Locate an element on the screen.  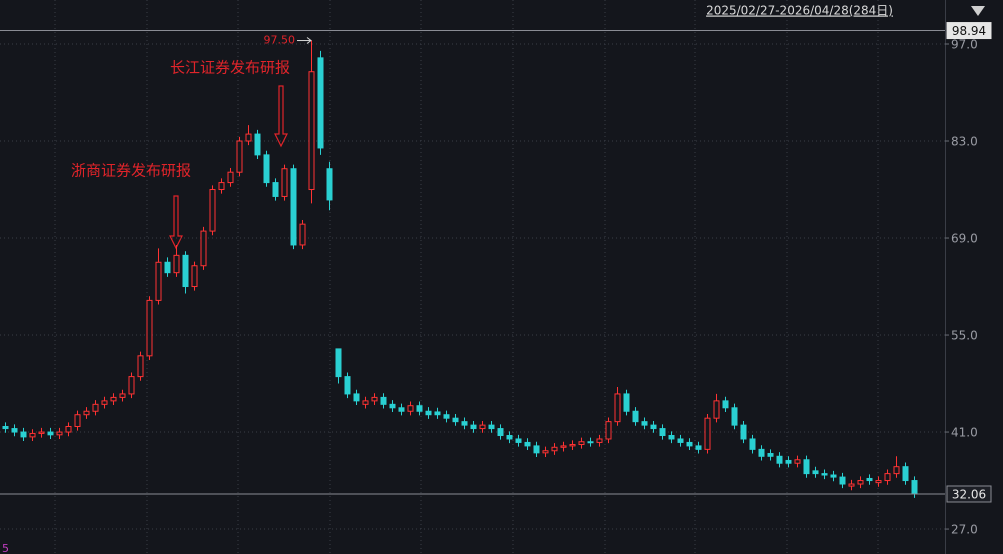
price-label: 98.94 is located at coordinates (969, 31).